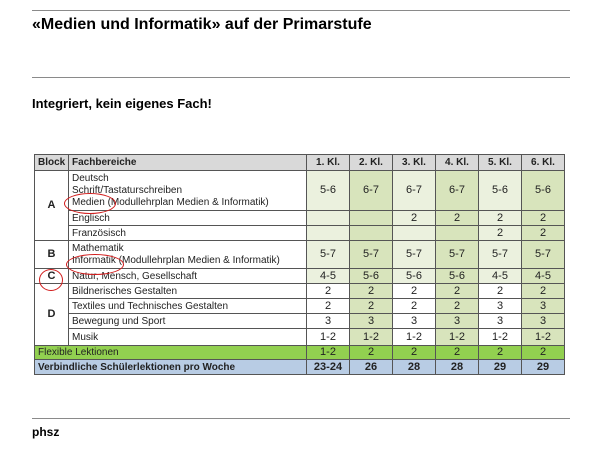 The image size is (600, 450). What do you see at coordinates (414, 162) in the screenshot?
I see `header-kl3: 3. Kl.` at bounding box center [414, 162].